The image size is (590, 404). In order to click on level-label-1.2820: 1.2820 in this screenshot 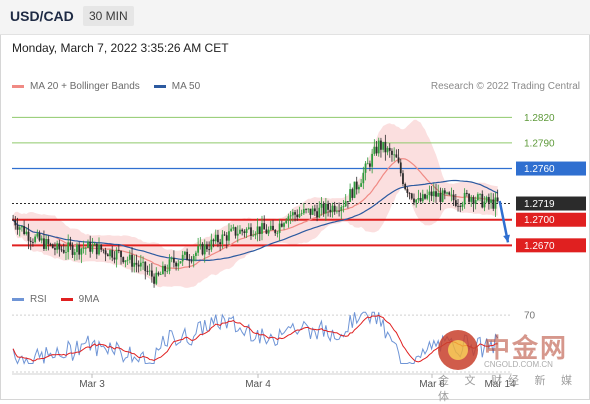, I will do `click(539, 118)`.